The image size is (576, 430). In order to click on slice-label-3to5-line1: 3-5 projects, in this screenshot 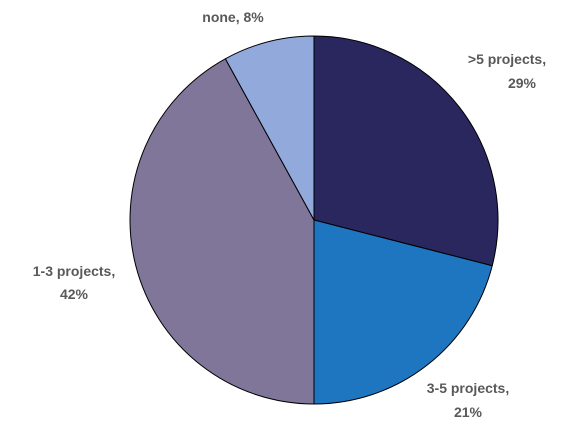, I will do `click(468, 388)`.